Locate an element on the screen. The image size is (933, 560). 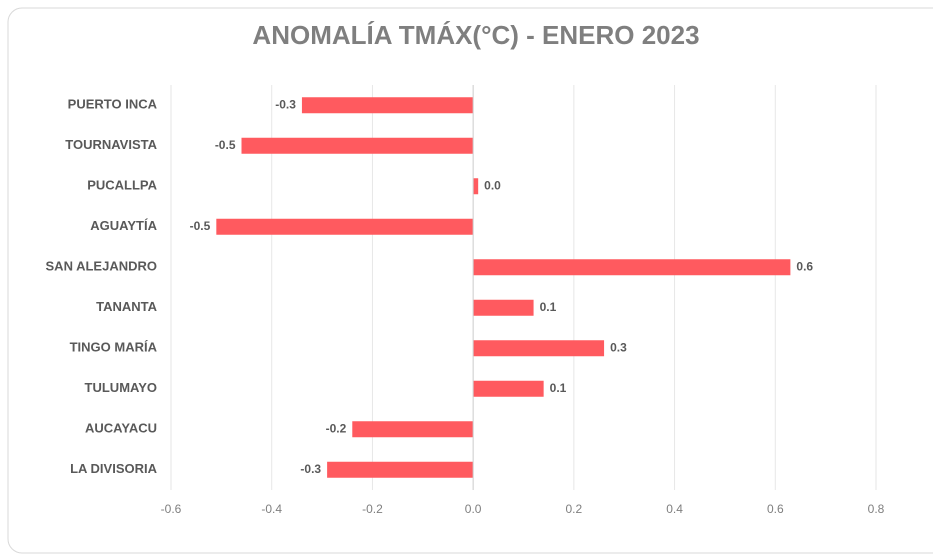
y-tick-label: LA DIVISORIA is located at coordinates (114, 468).